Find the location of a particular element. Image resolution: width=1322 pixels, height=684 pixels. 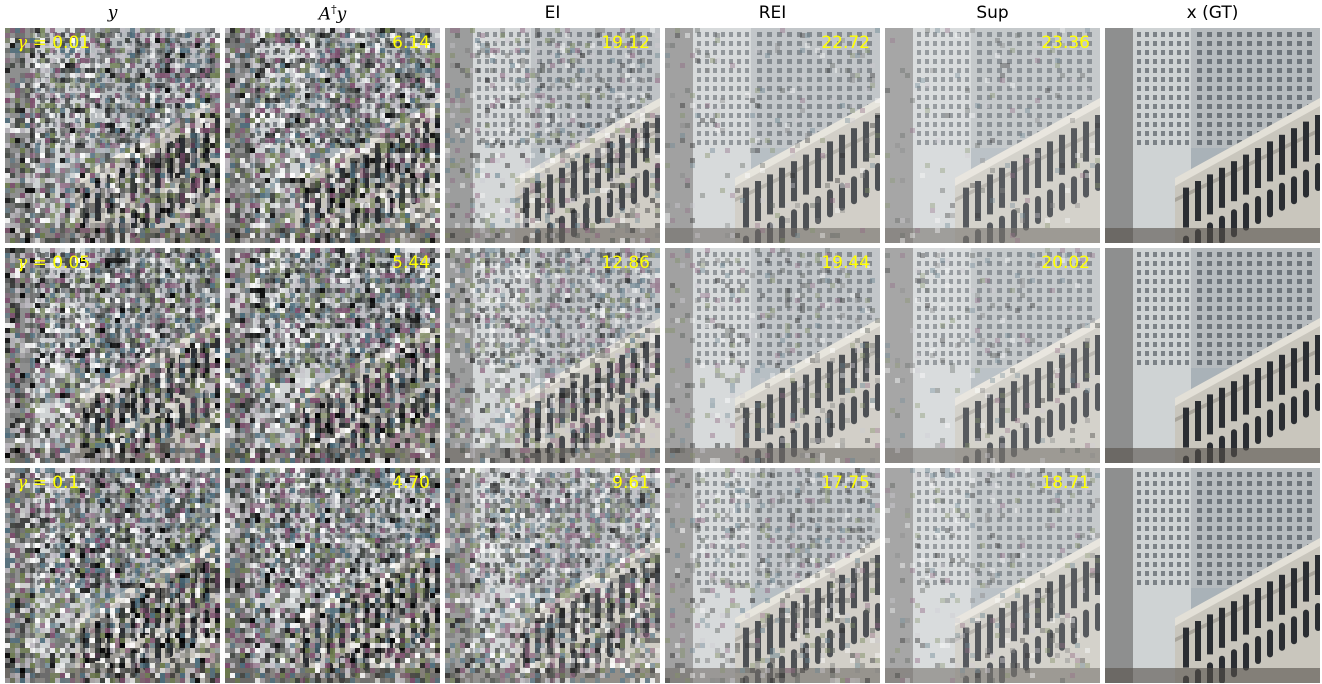

psnr-value: 4.70 is located at coordinates (411, 483).